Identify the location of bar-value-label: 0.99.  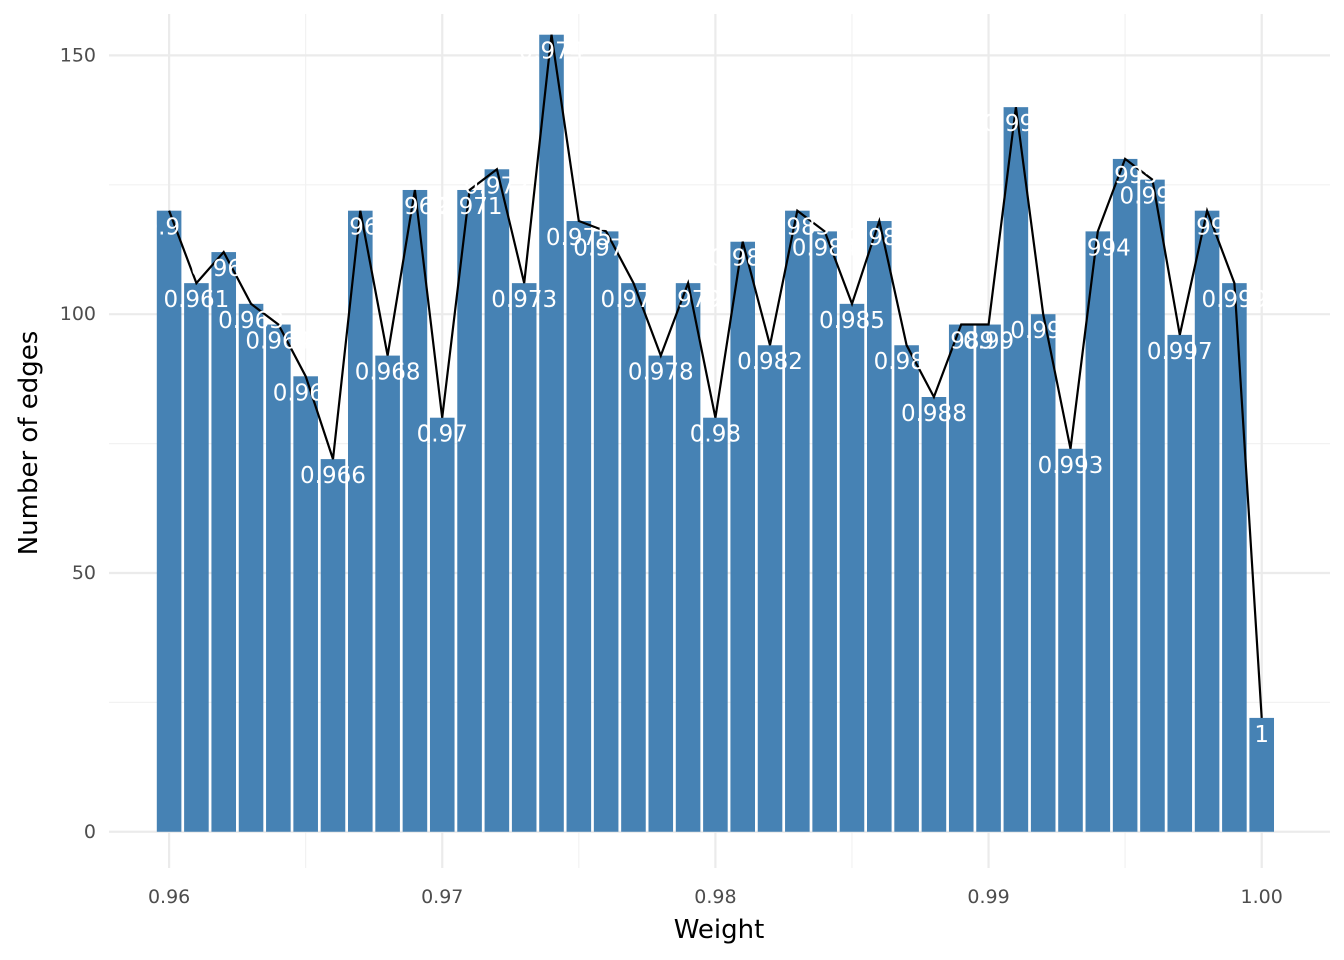
(988, 342).